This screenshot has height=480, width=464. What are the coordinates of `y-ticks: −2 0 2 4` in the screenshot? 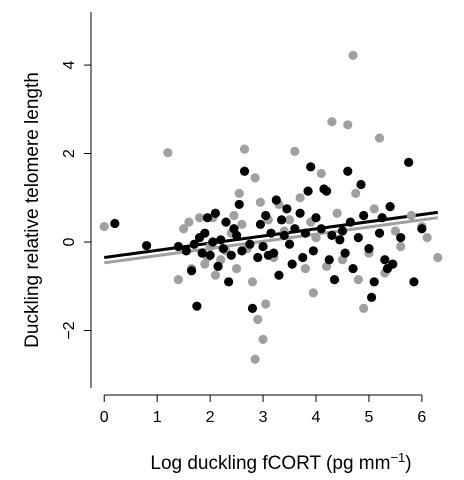 It's located at (76, 200).